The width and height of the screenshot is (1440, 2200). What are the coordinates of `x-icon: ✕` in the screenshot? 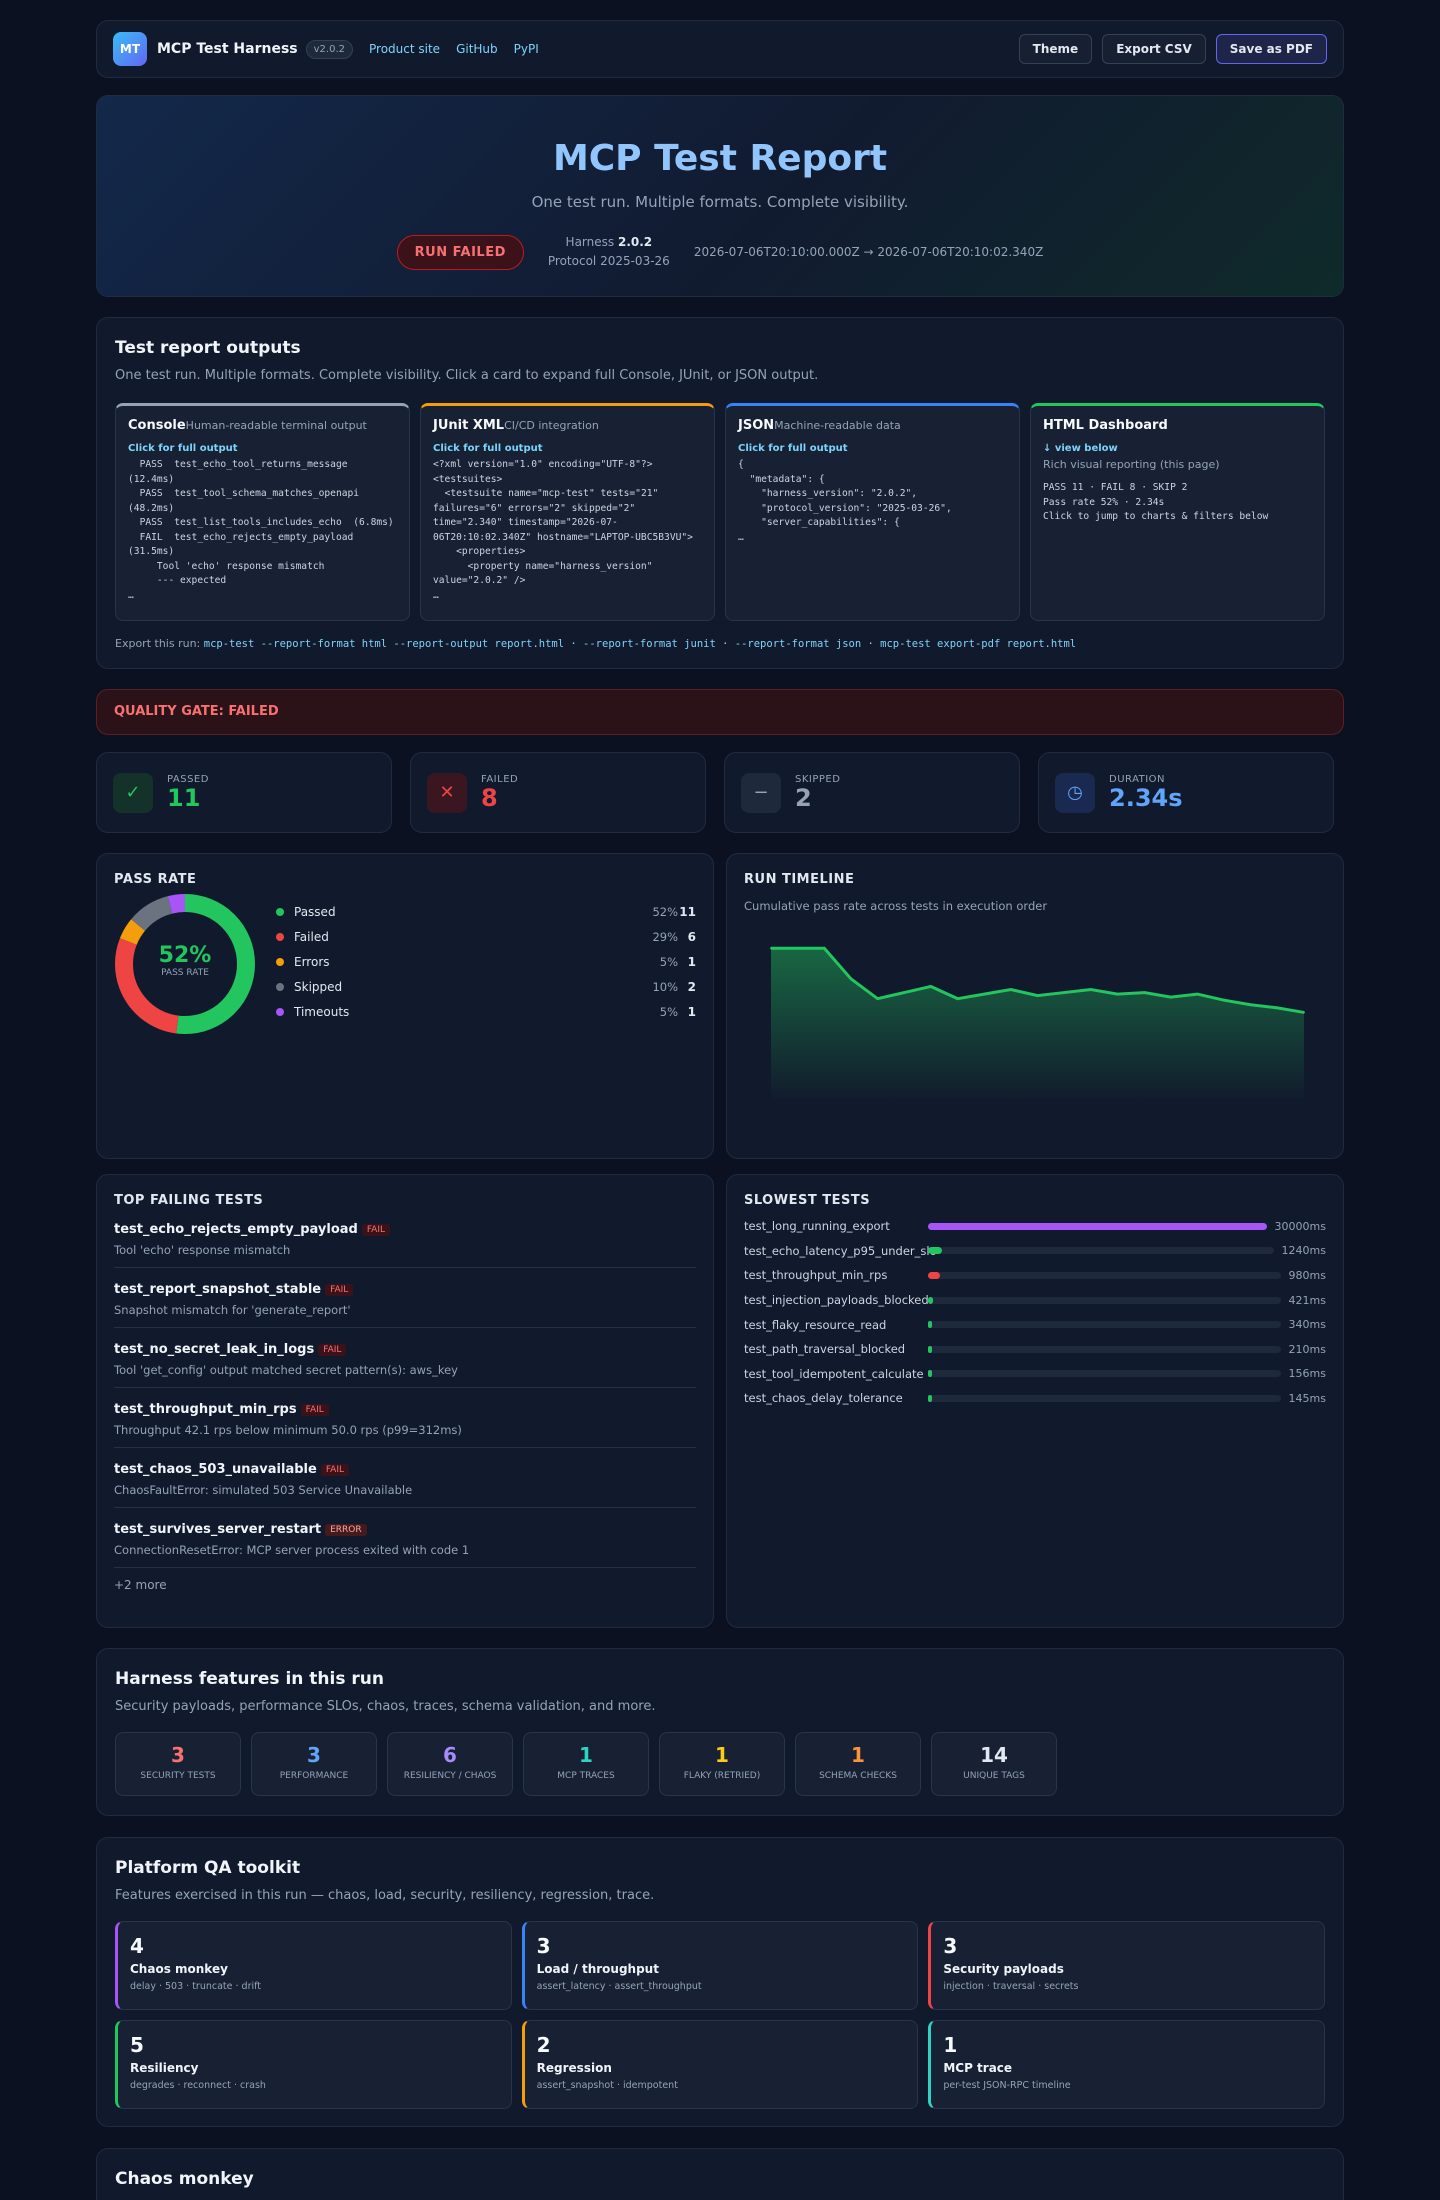 It's located at (447, 792).